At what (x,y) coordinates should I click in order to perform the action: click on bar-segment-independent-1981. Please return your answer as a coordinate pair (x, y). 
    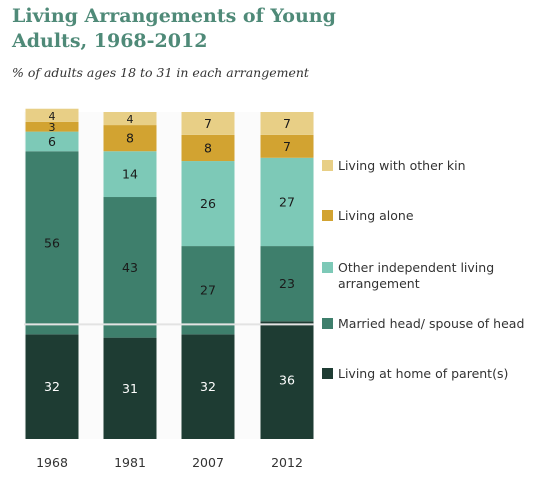
    Looking at the image, I should click on (130, 174).